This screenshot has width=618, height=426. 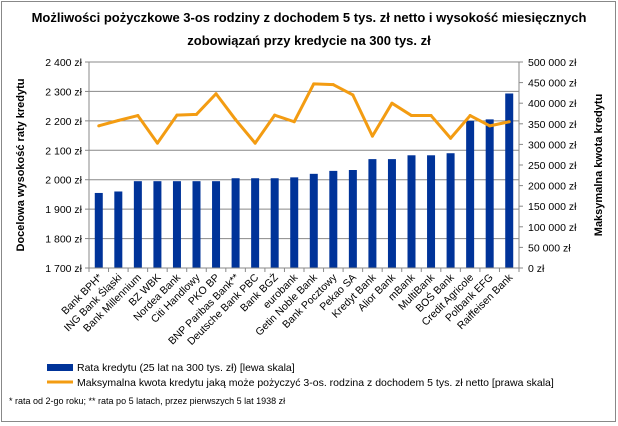 I want to click on y-axis-left-label: Docelowa wysokość raty kredytu, so click(x=21, y=164).